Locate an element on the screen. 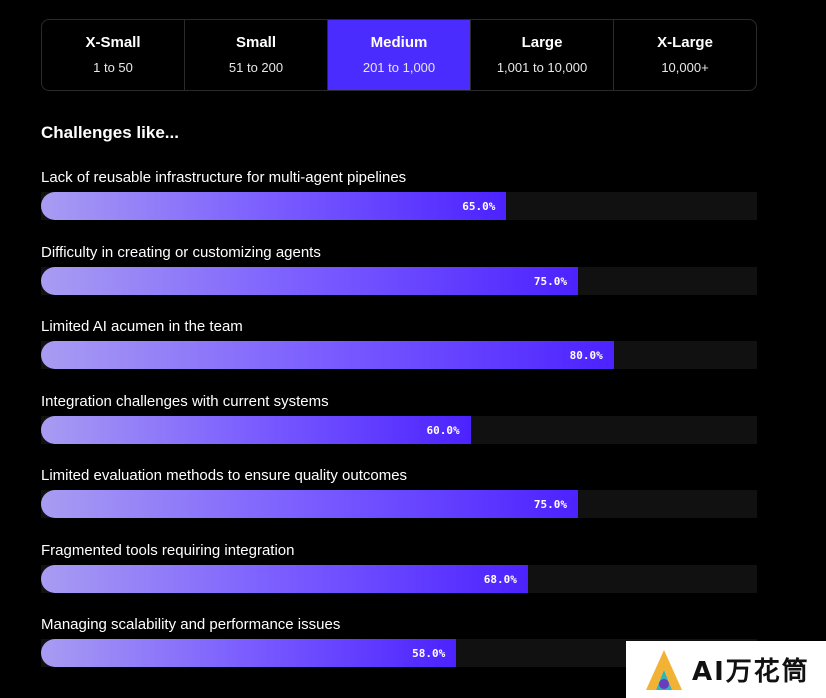 The image size is (826, 698). progress-track: 65.0% is located at coordinates (399, 206).